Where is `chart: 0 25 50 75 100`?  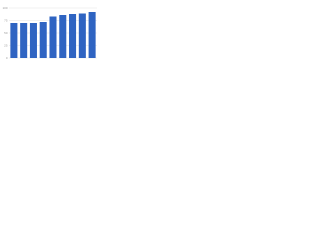
chart: 0 25 50 75 100 is located at coordinates (49, 33).